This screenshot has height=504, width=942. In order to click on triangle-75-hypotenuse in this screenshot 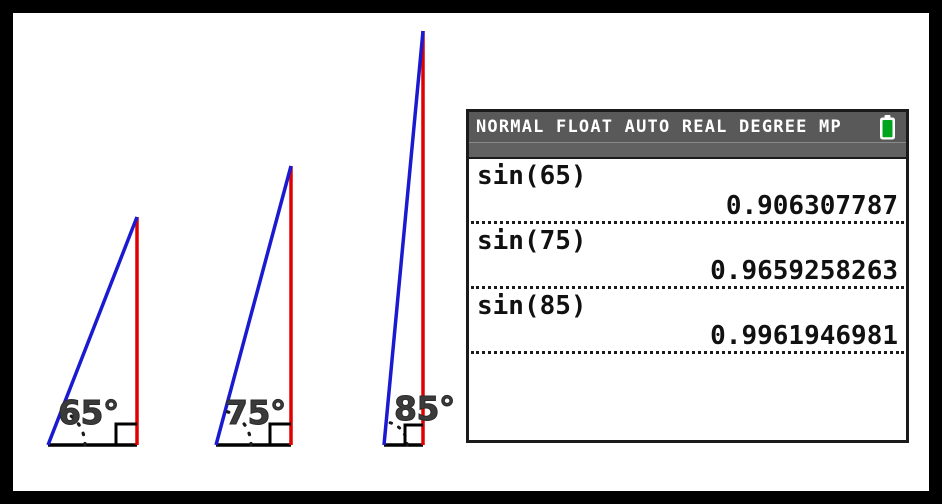, I will do `click(253, 305)`.